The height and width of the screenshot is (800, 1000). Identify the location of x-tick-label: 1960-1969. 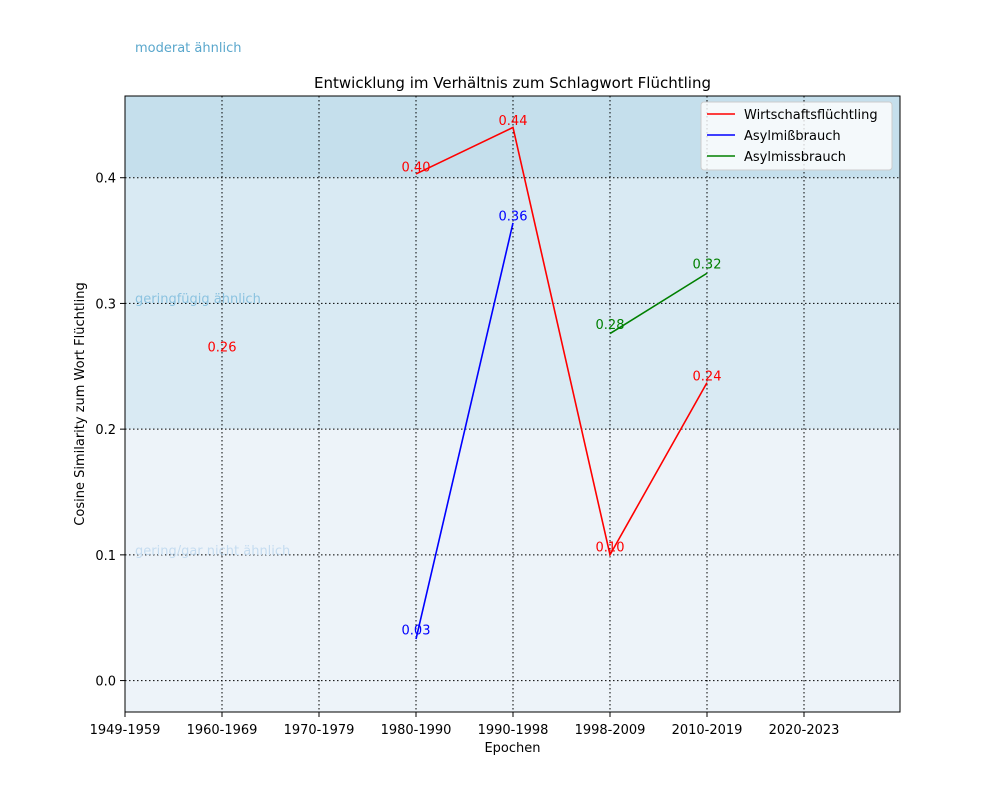
(222, 730).